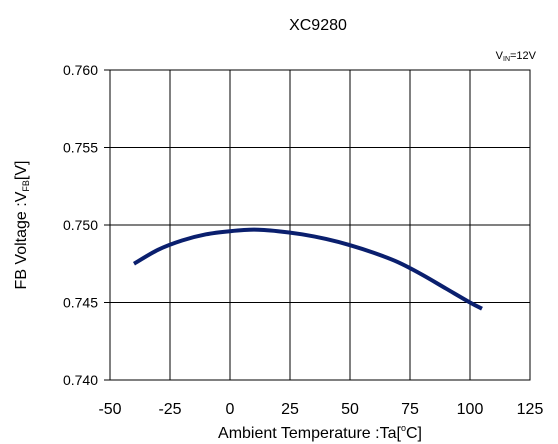  I want to click on y-tick-label: 0.755, so click(80, 148).